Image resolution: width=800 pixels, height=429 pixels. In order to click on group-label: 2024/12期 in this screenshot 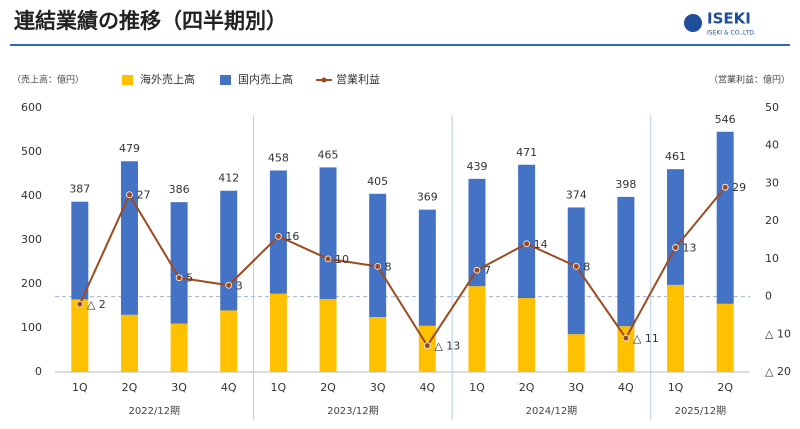, I will do `click(552, 411)`.